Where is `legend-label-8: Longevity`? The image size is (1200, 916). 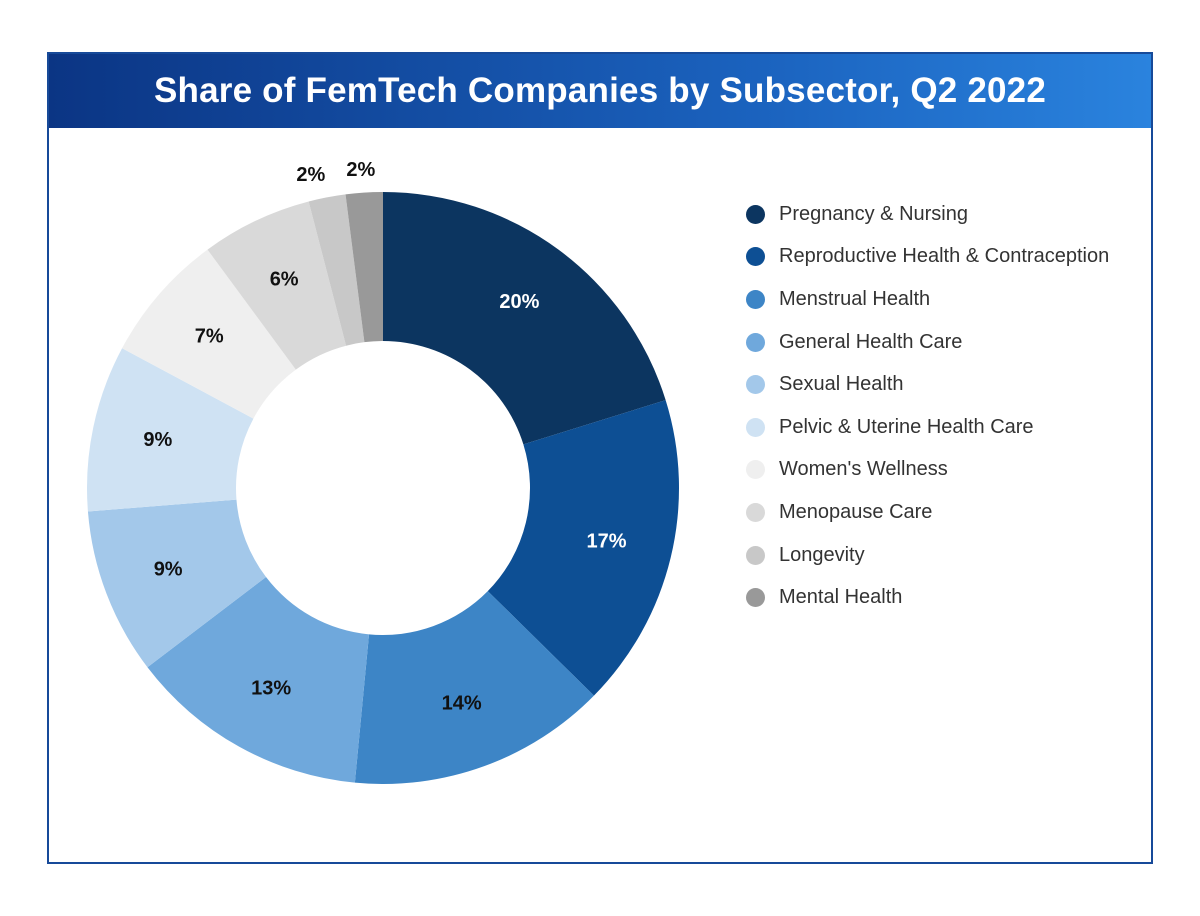 legend-label-8: Longevity is located at coordinates (822, 554).